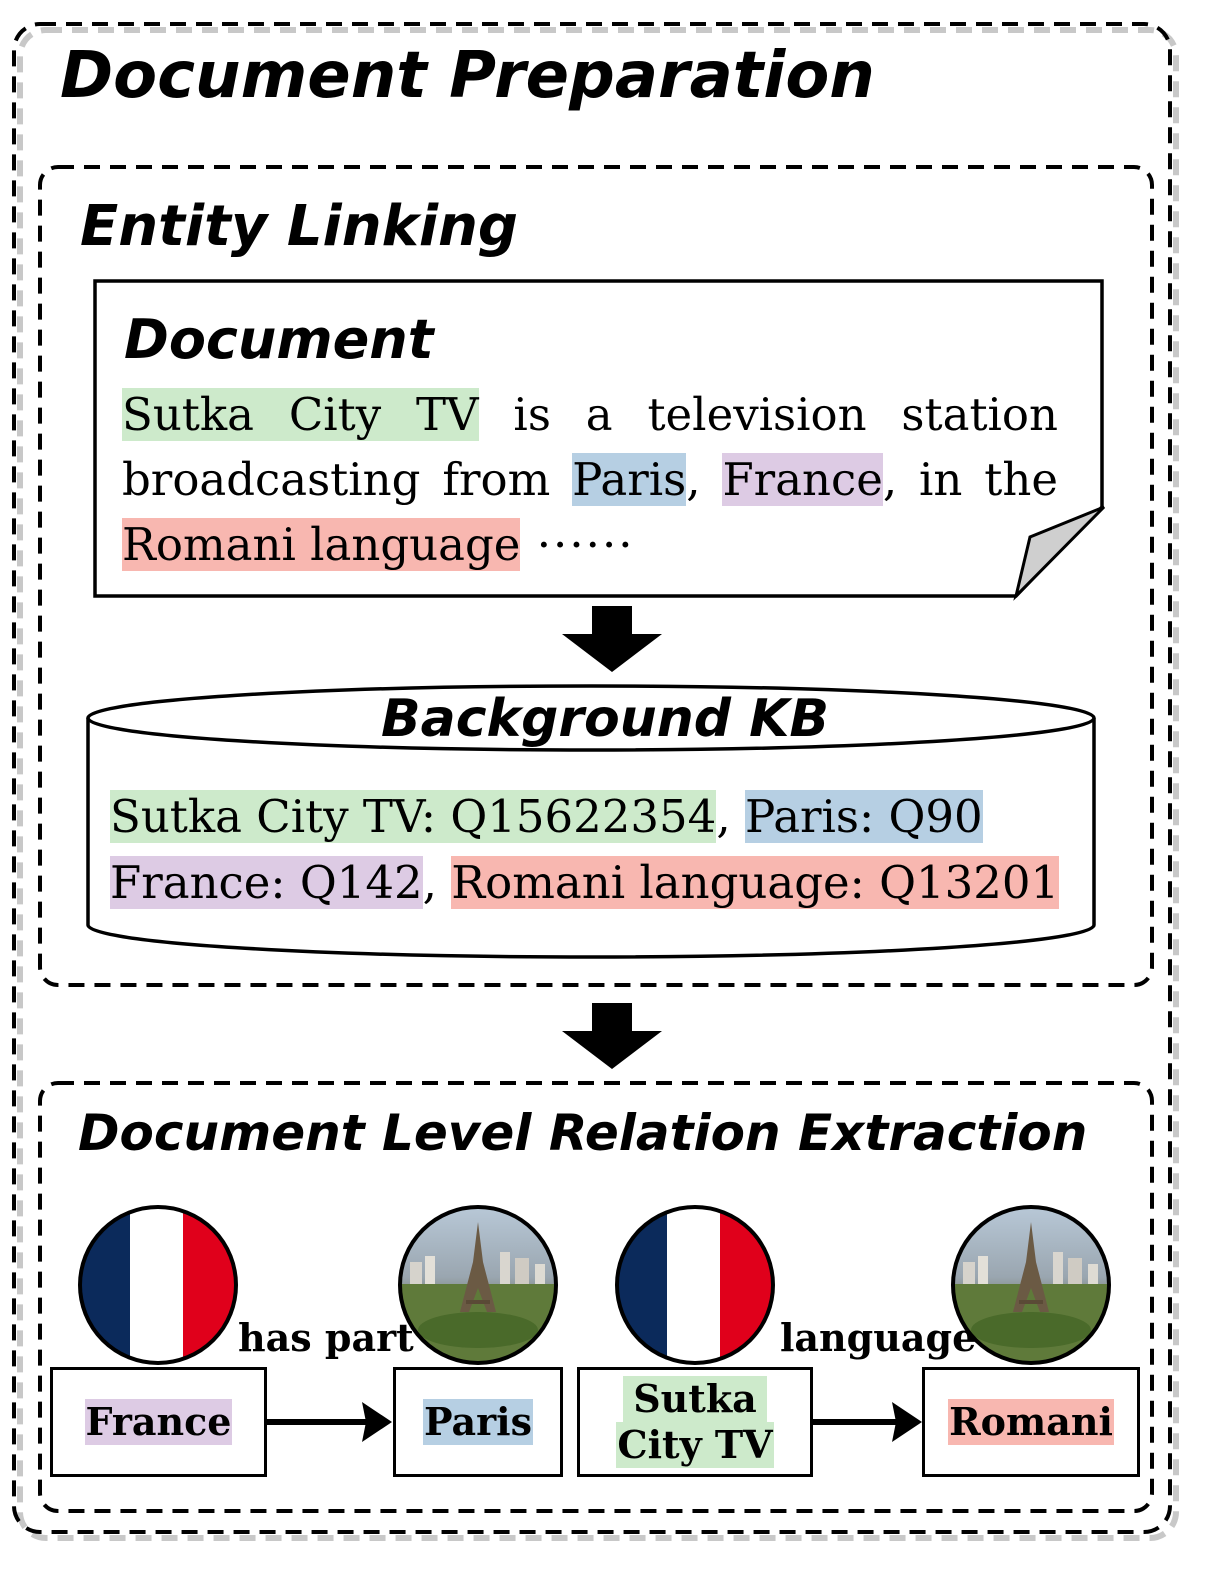 This screenshot has height=1572, width=1210. What do you see at coordinates (863, 816) in the screenshot?
I see `entity-mention: Paris: Q90` at bounding box center [863, 816].